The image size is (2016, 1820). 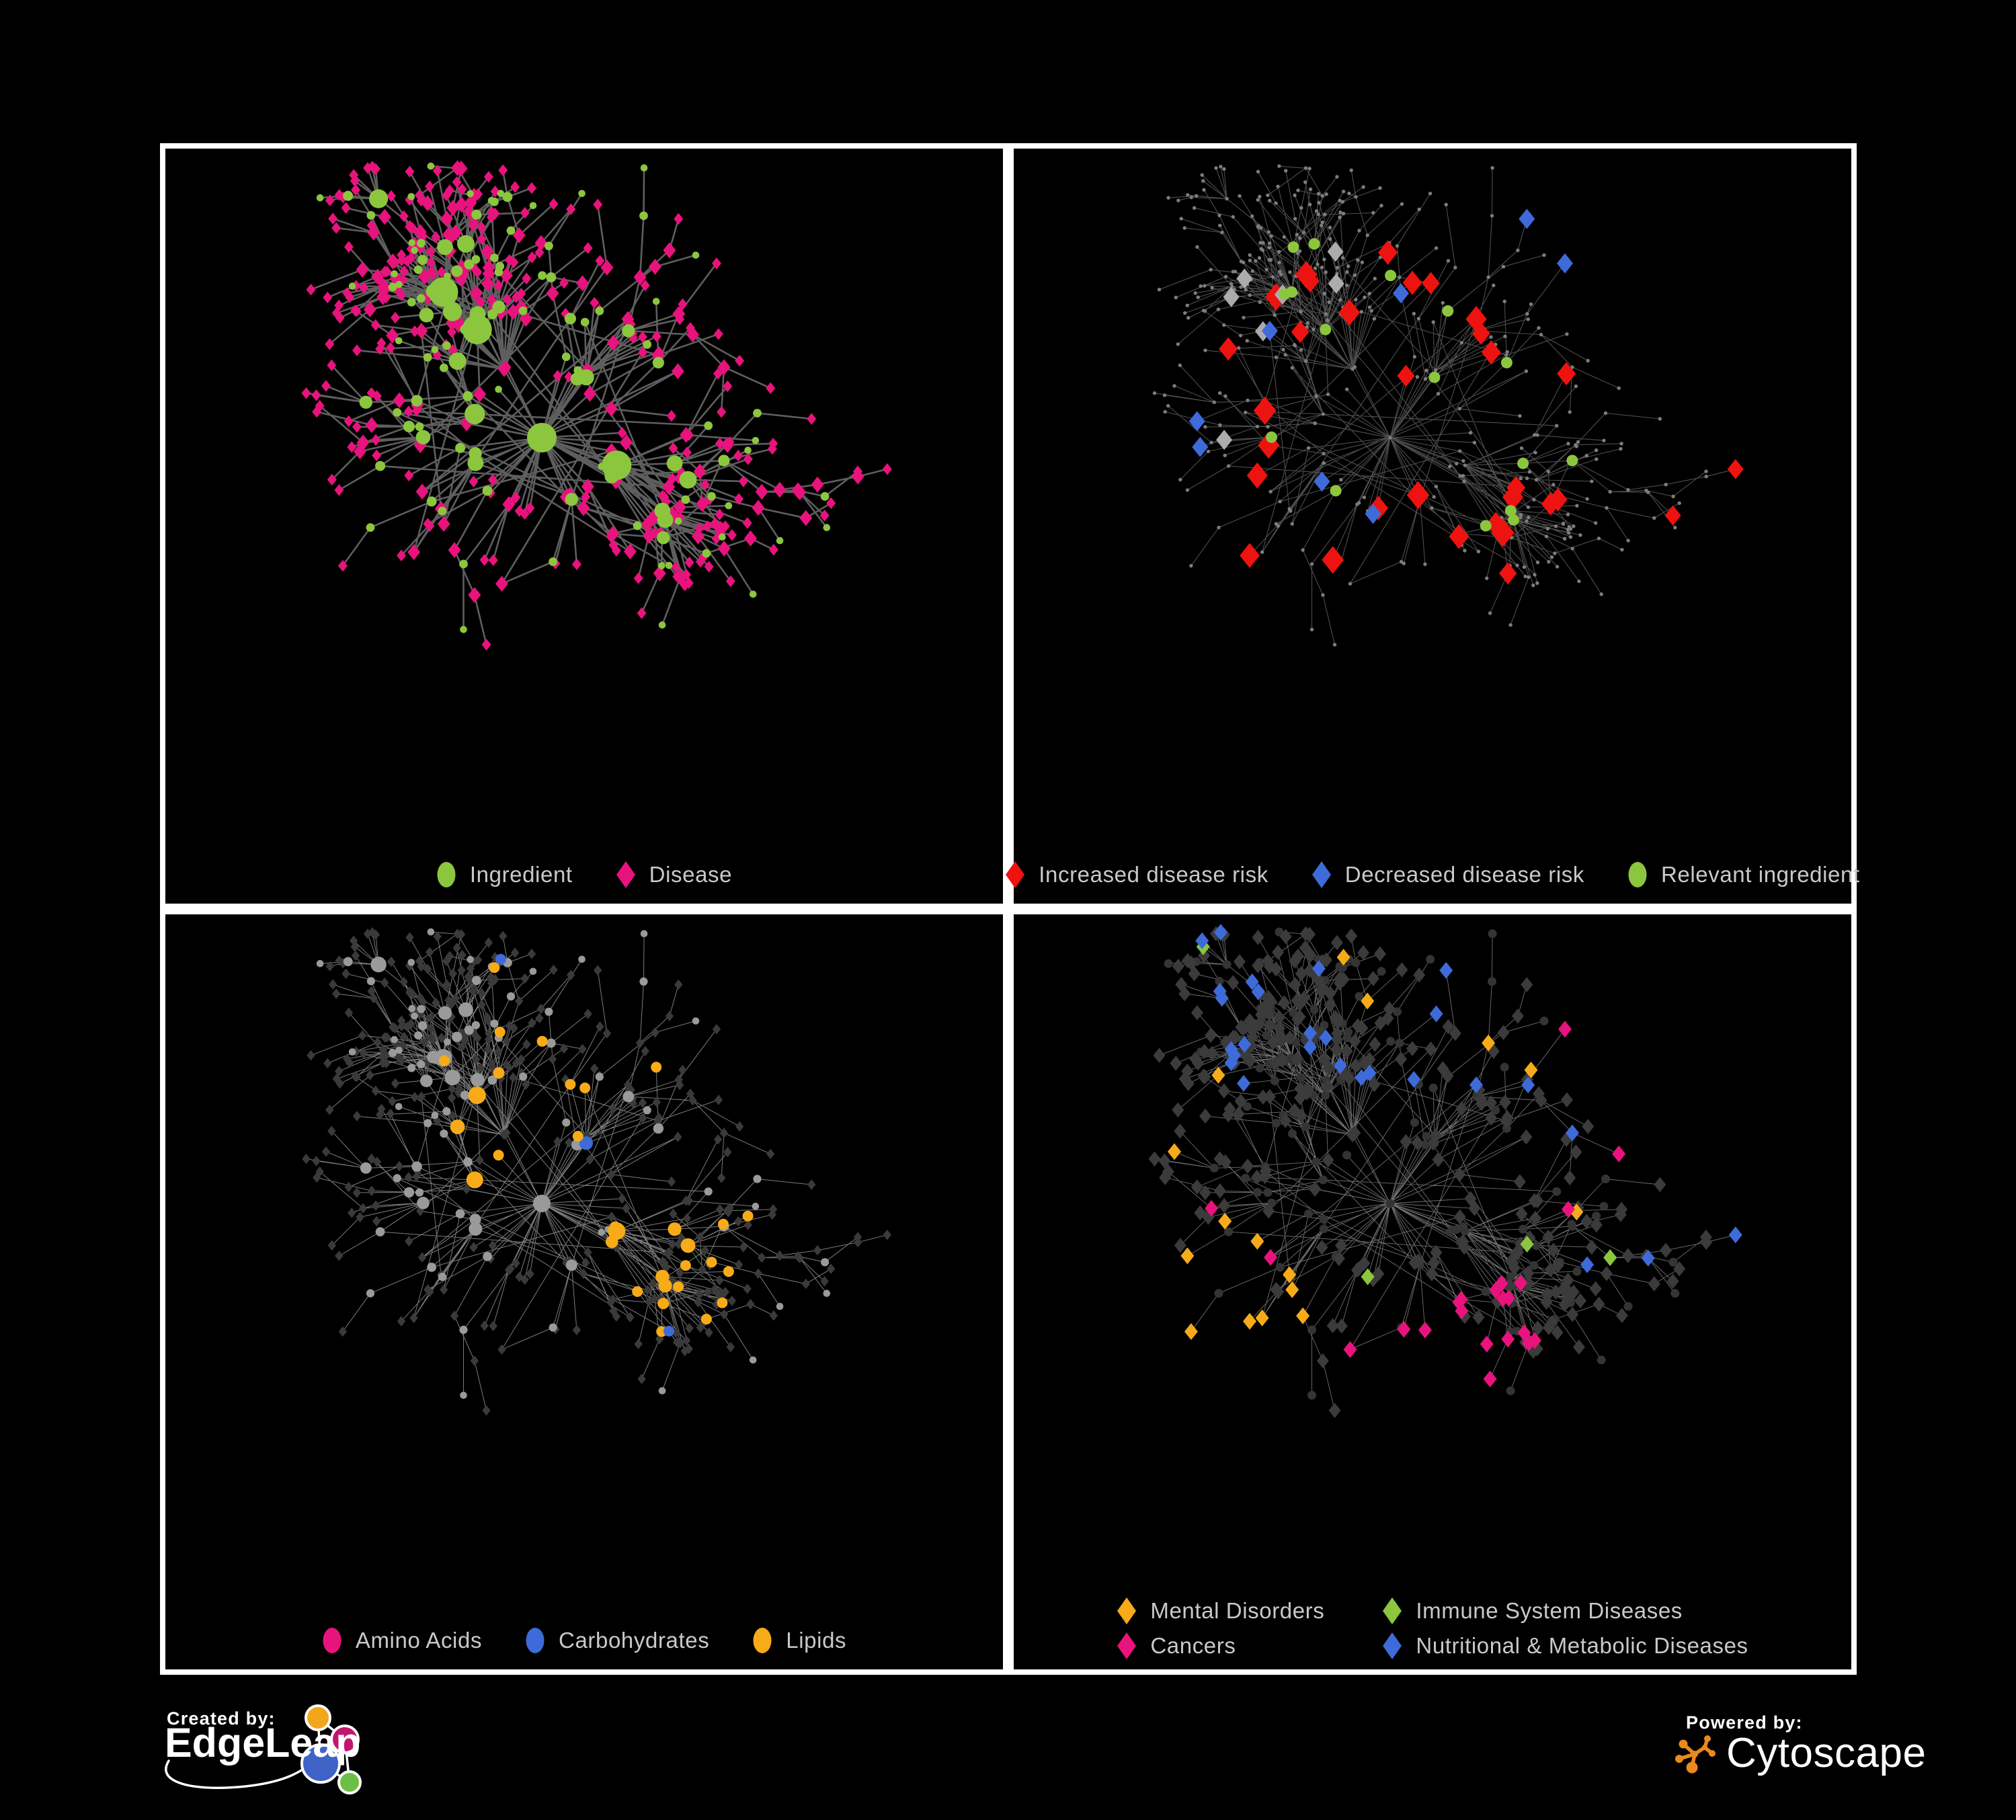 I want to click on legend-ingredient-disease: Ingredient Disease, so click(x=584, y=875).